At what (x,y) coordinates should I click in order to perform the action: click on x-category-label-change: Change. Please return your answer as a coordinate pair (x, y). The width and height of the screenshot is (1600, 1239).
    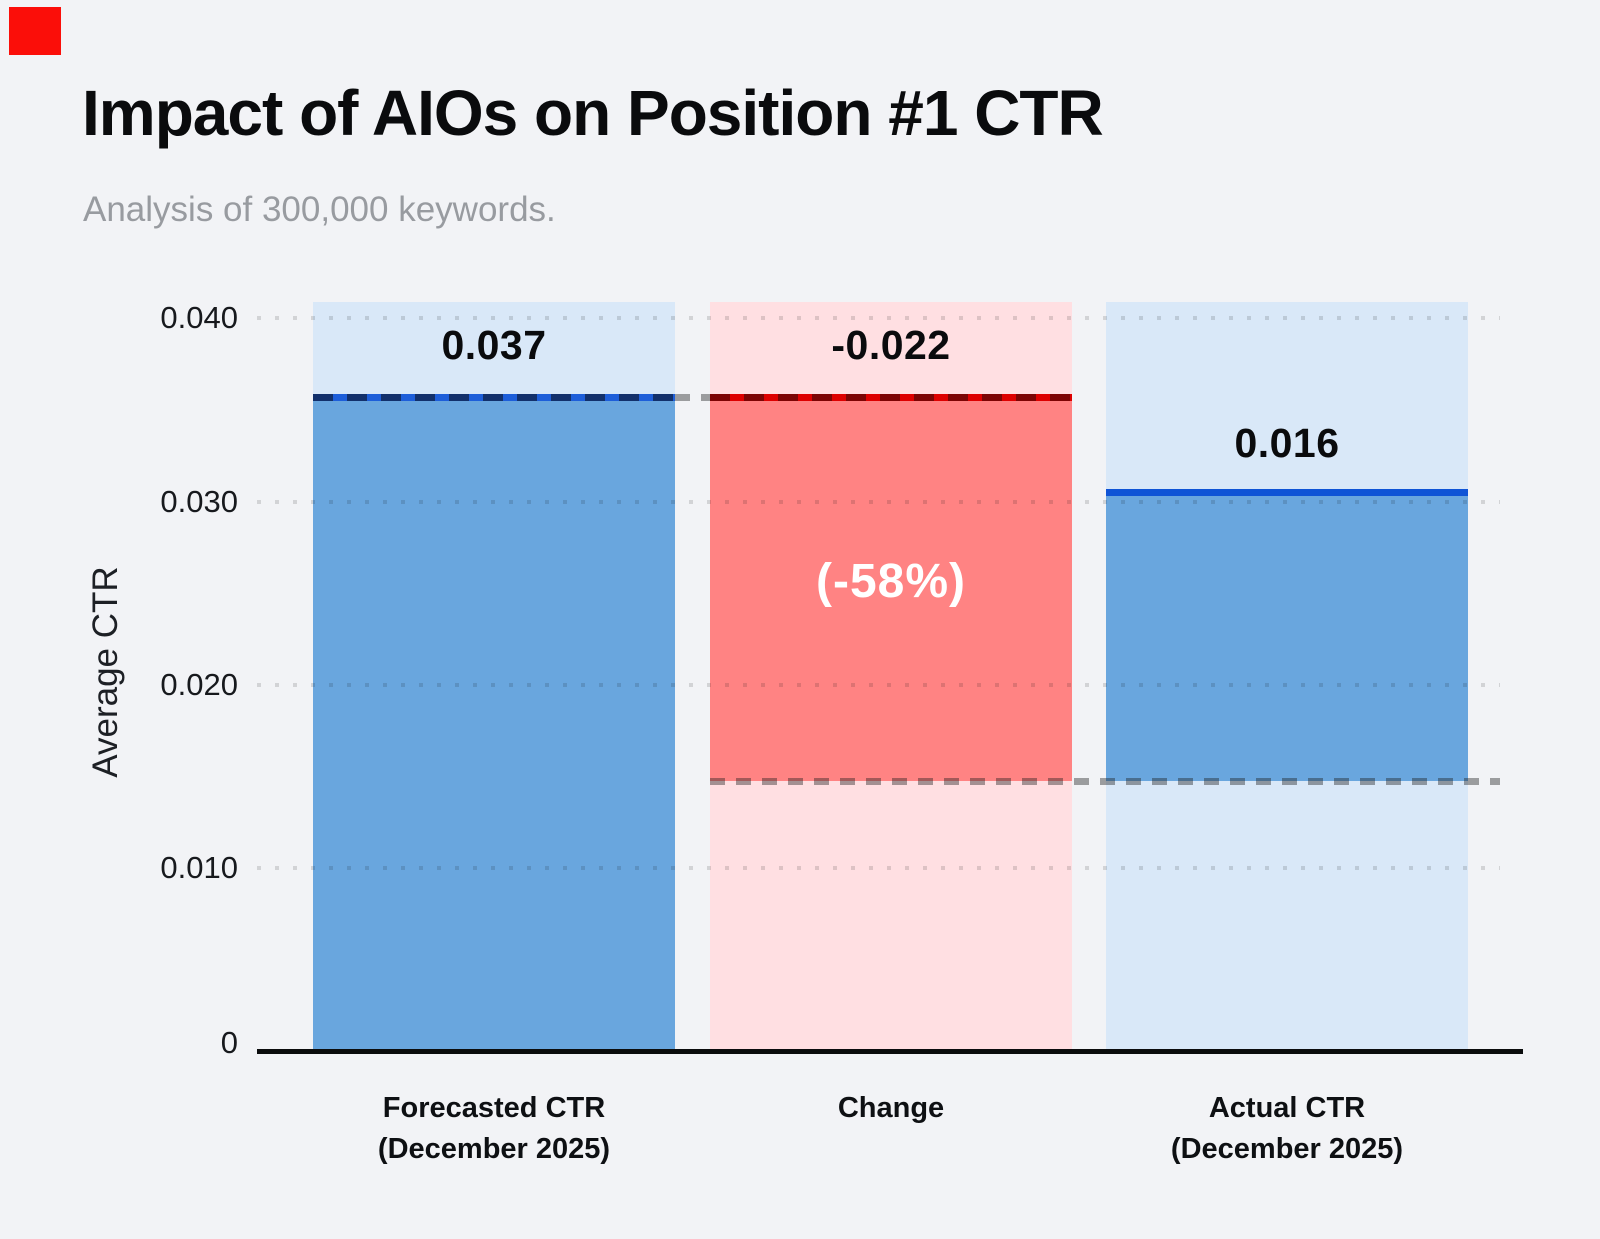
    Looking at the image, I should click on (891, 1108).